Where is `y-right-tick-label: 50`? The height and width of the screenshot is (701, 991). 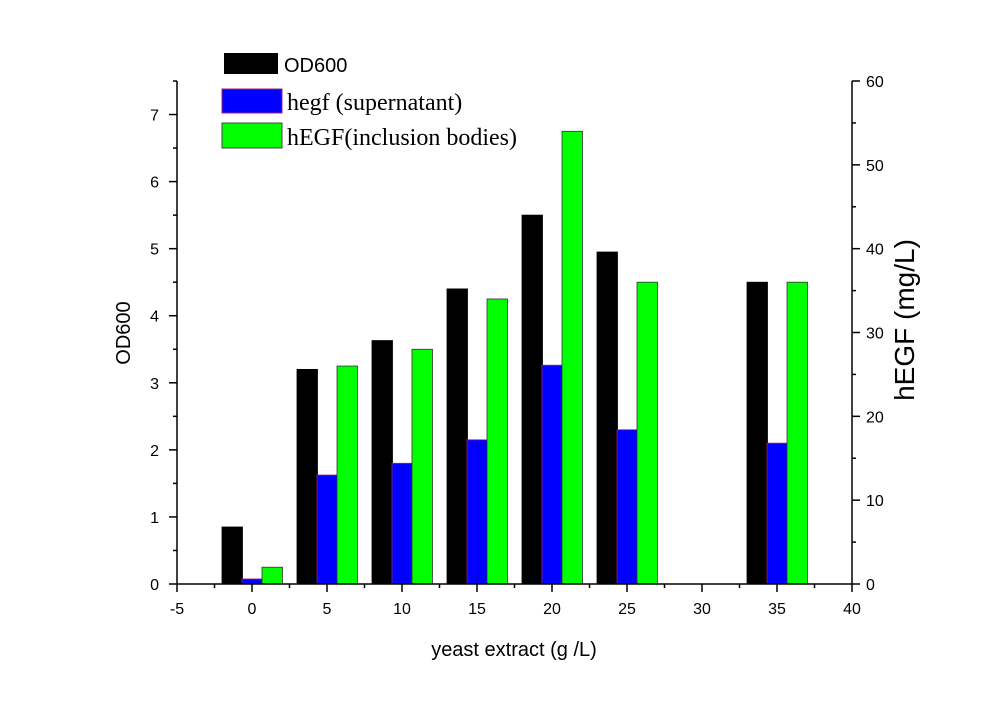 y-right-tick-label: 50 is located at coordinates (875, 166).